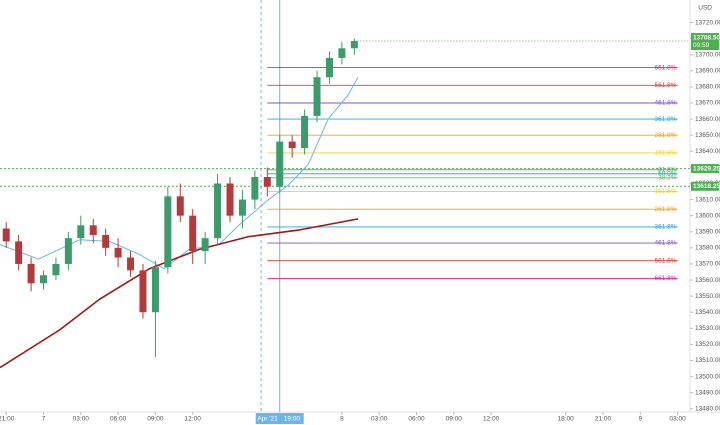 The height and width of the screenshot is (425, 720). I want to click on y-tick-label: 13540.00, so click(707, 312).